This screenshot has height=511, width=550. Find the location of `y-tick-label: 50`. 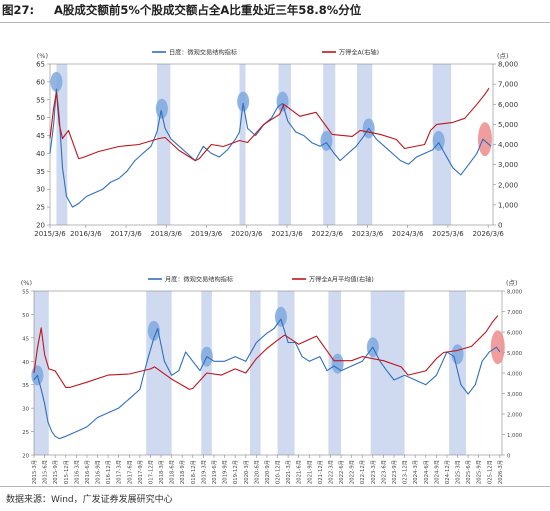

y-tick-label: 50 is located at coordinates (25, 316).